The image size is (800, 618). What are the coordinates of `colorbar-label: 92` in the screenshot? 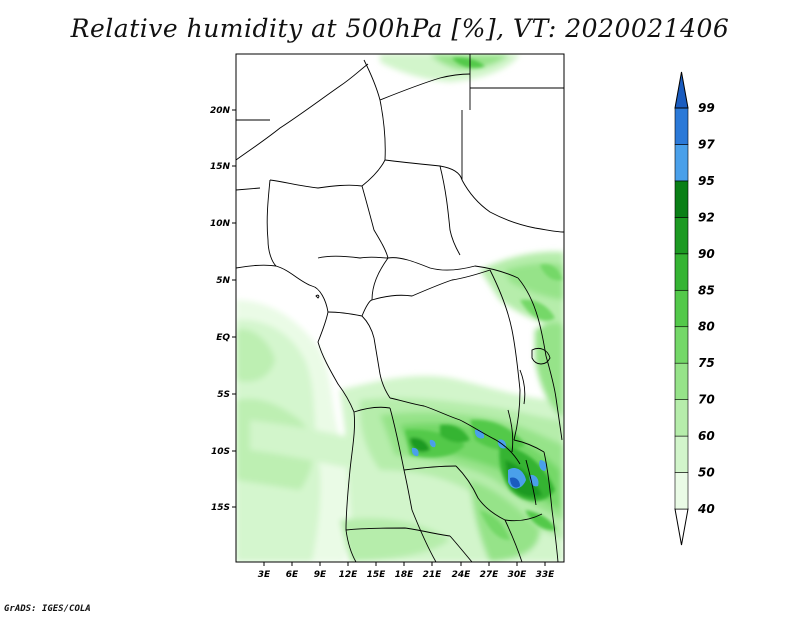 It's located at (706, 217).